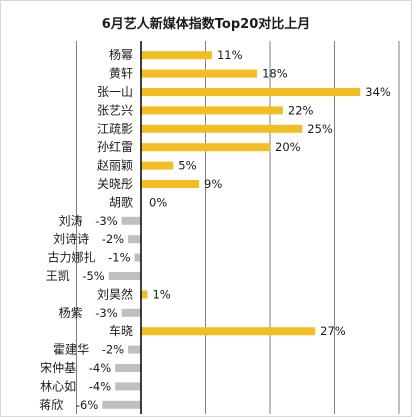 Image resolution: width=412 pixels, height=417 pixels. What do you see at coordinates (301, 110) in the screenshot?
I see `data-label: 22%` at bounding box center [301, 110].